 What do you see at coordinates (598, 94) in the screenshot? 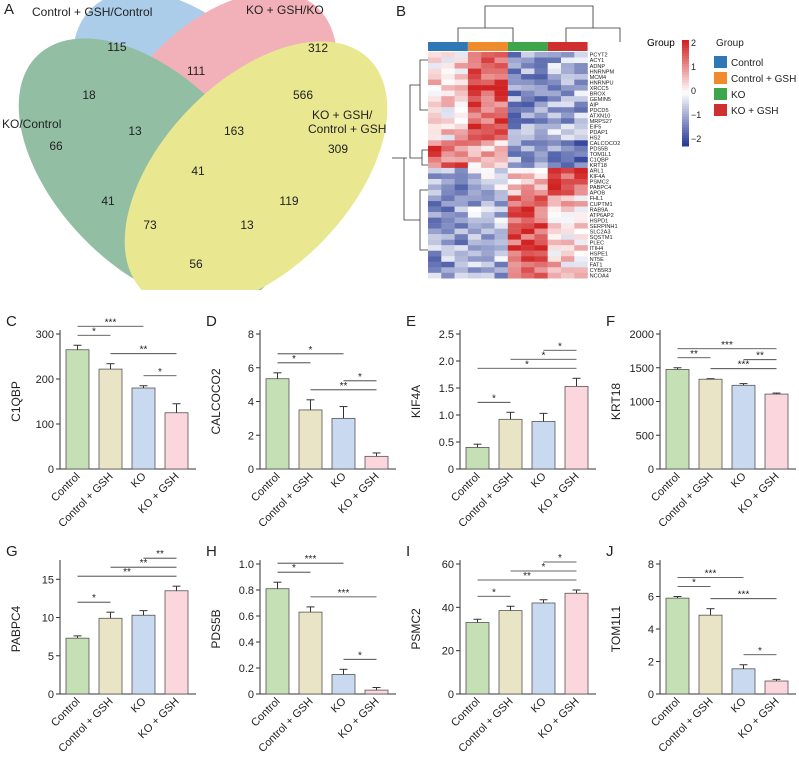
I see `gene-label: BROX` at bounding box center [598, 94].